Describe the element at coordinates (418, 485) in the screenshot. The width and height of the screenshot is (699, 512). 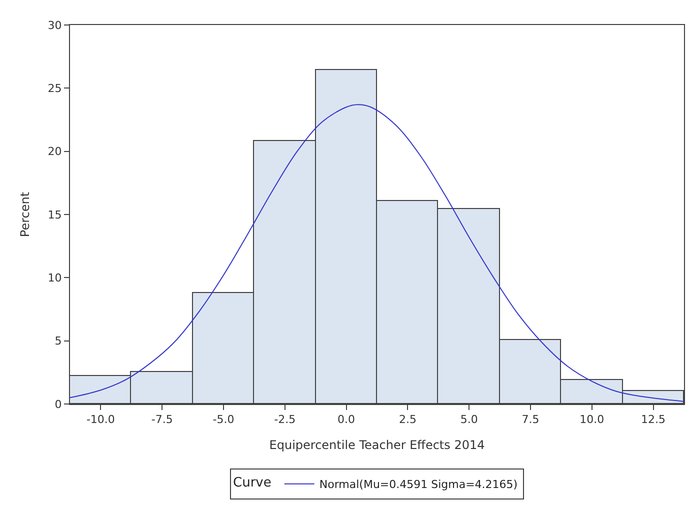
I see `legend-label: Normal(Mu=0.4591 Sigma=4.2165)` at that location.